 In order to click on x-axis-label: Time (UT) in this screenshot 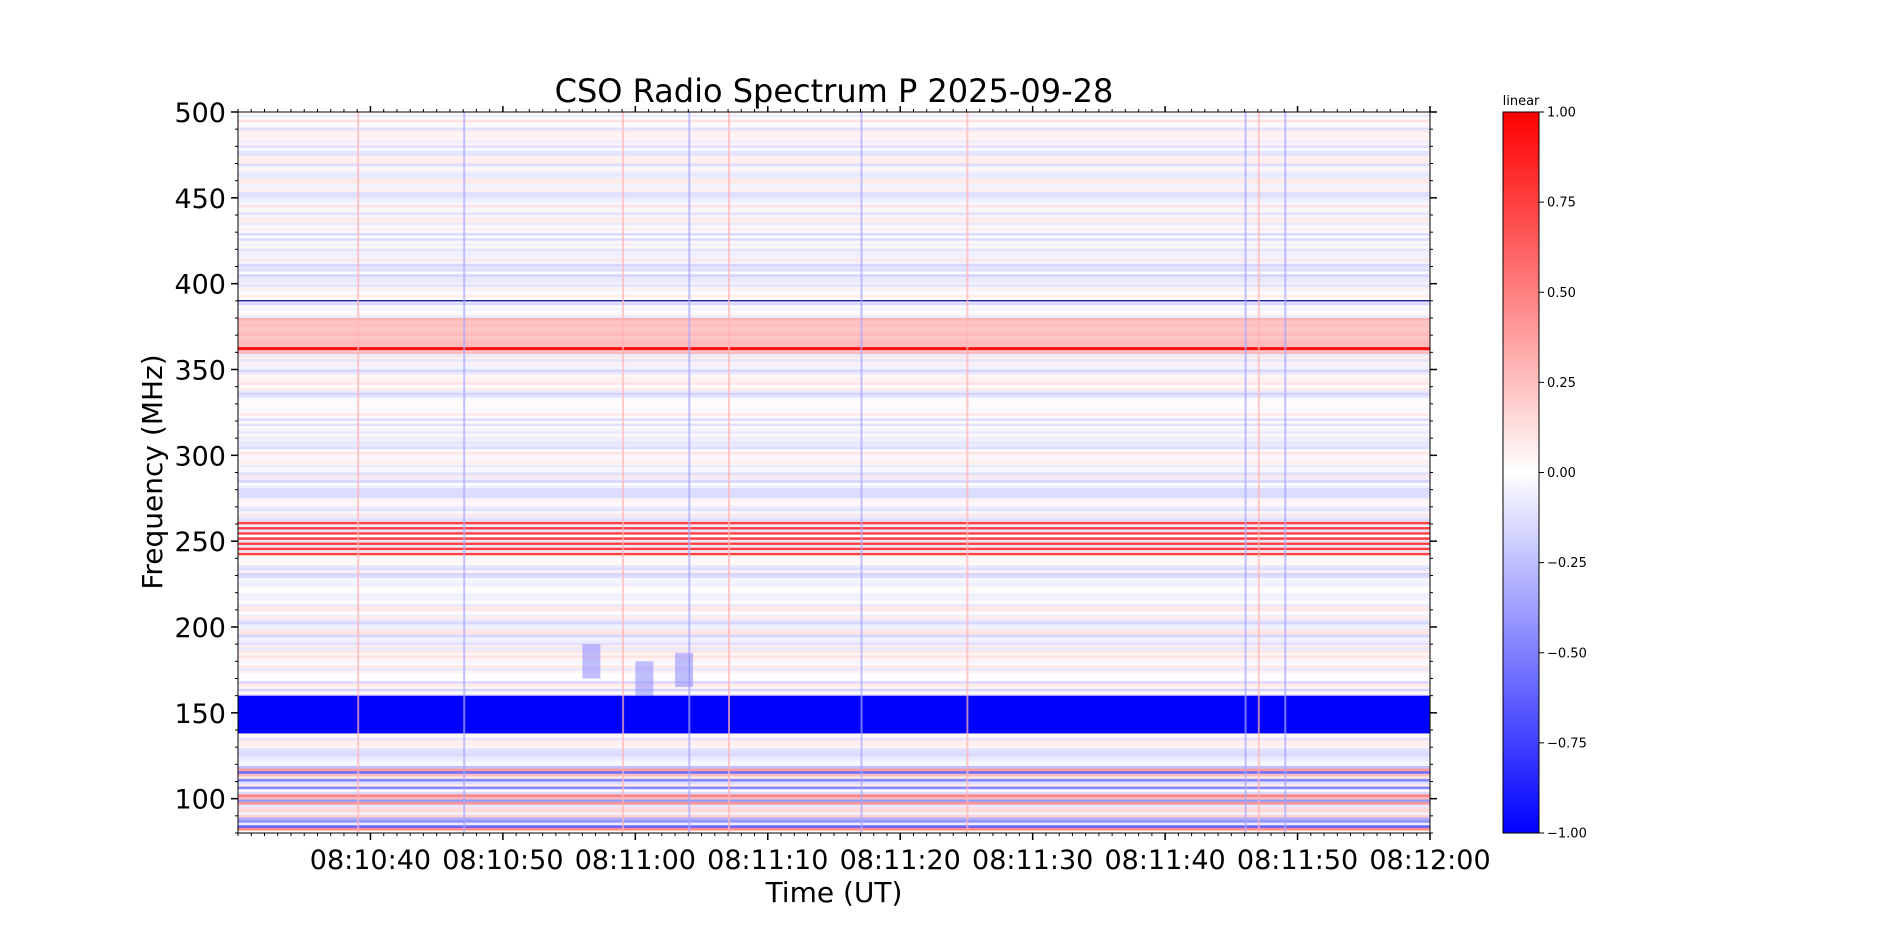, I will do `click(834, 892)`.